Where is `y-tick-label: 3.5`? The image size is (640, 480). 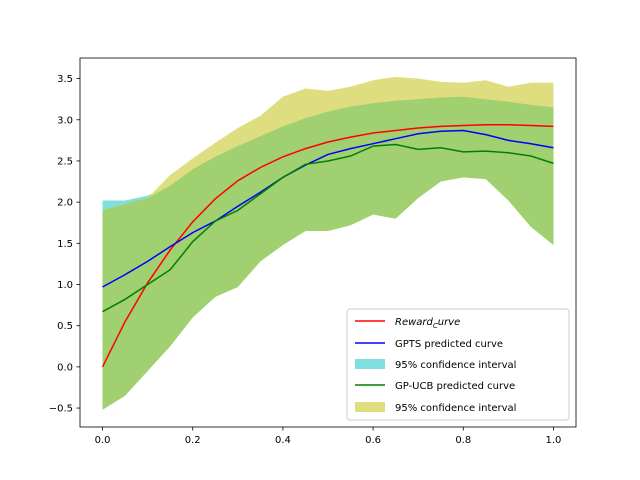
y-tick-label: 3.5 is located at coordinates (65, 79).